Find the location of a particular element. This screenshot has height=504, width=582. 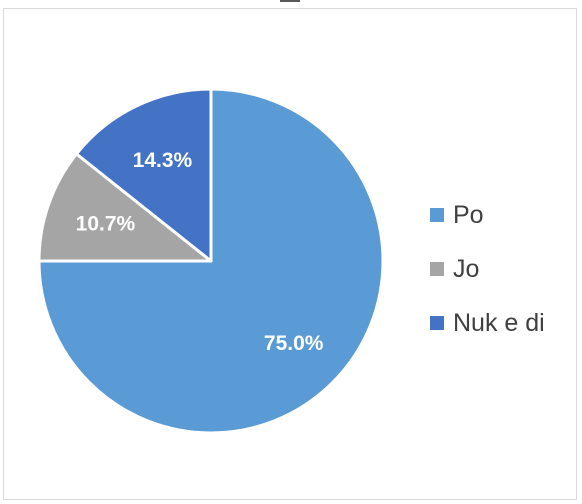

legend-label-po: Po is located at coordinates (468, 214).